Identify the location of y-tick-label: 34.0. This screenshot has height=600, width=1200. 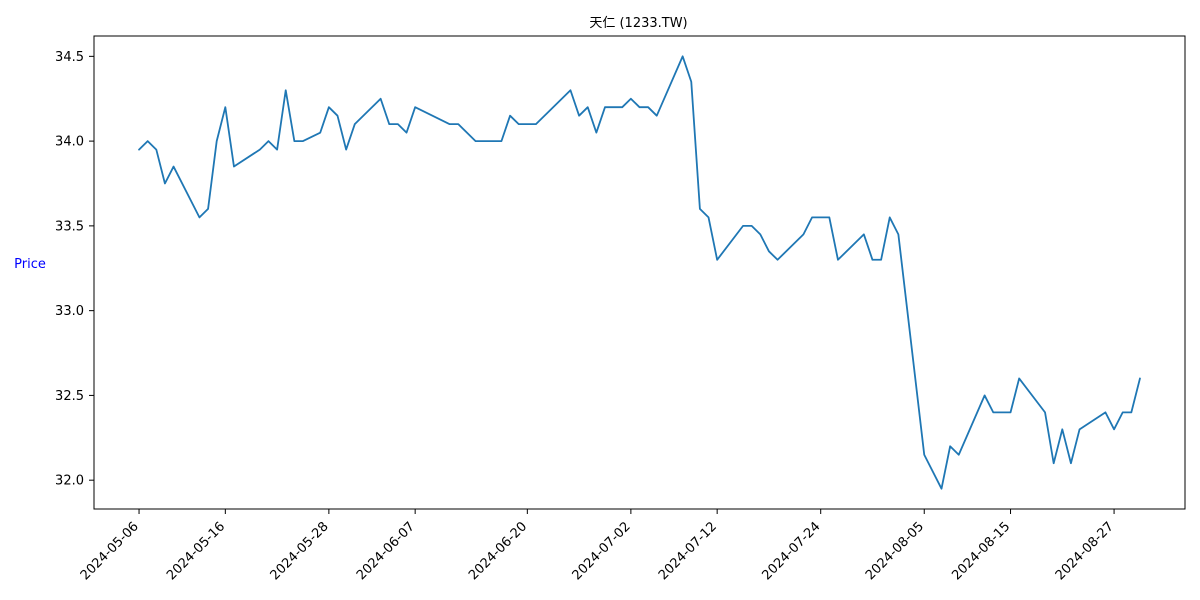
(69, 142).